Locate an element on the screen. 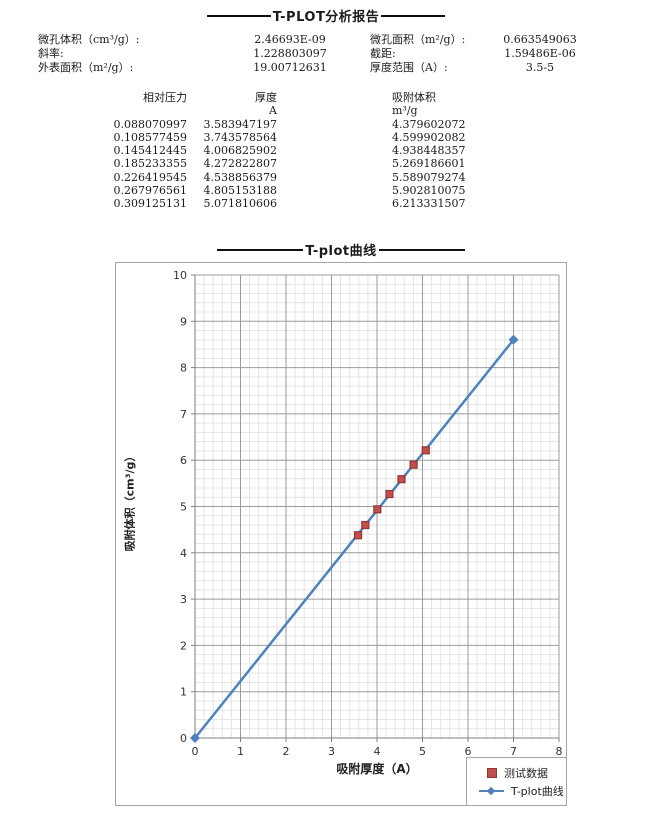  unit-label: A is located at coordinates (273, 111).